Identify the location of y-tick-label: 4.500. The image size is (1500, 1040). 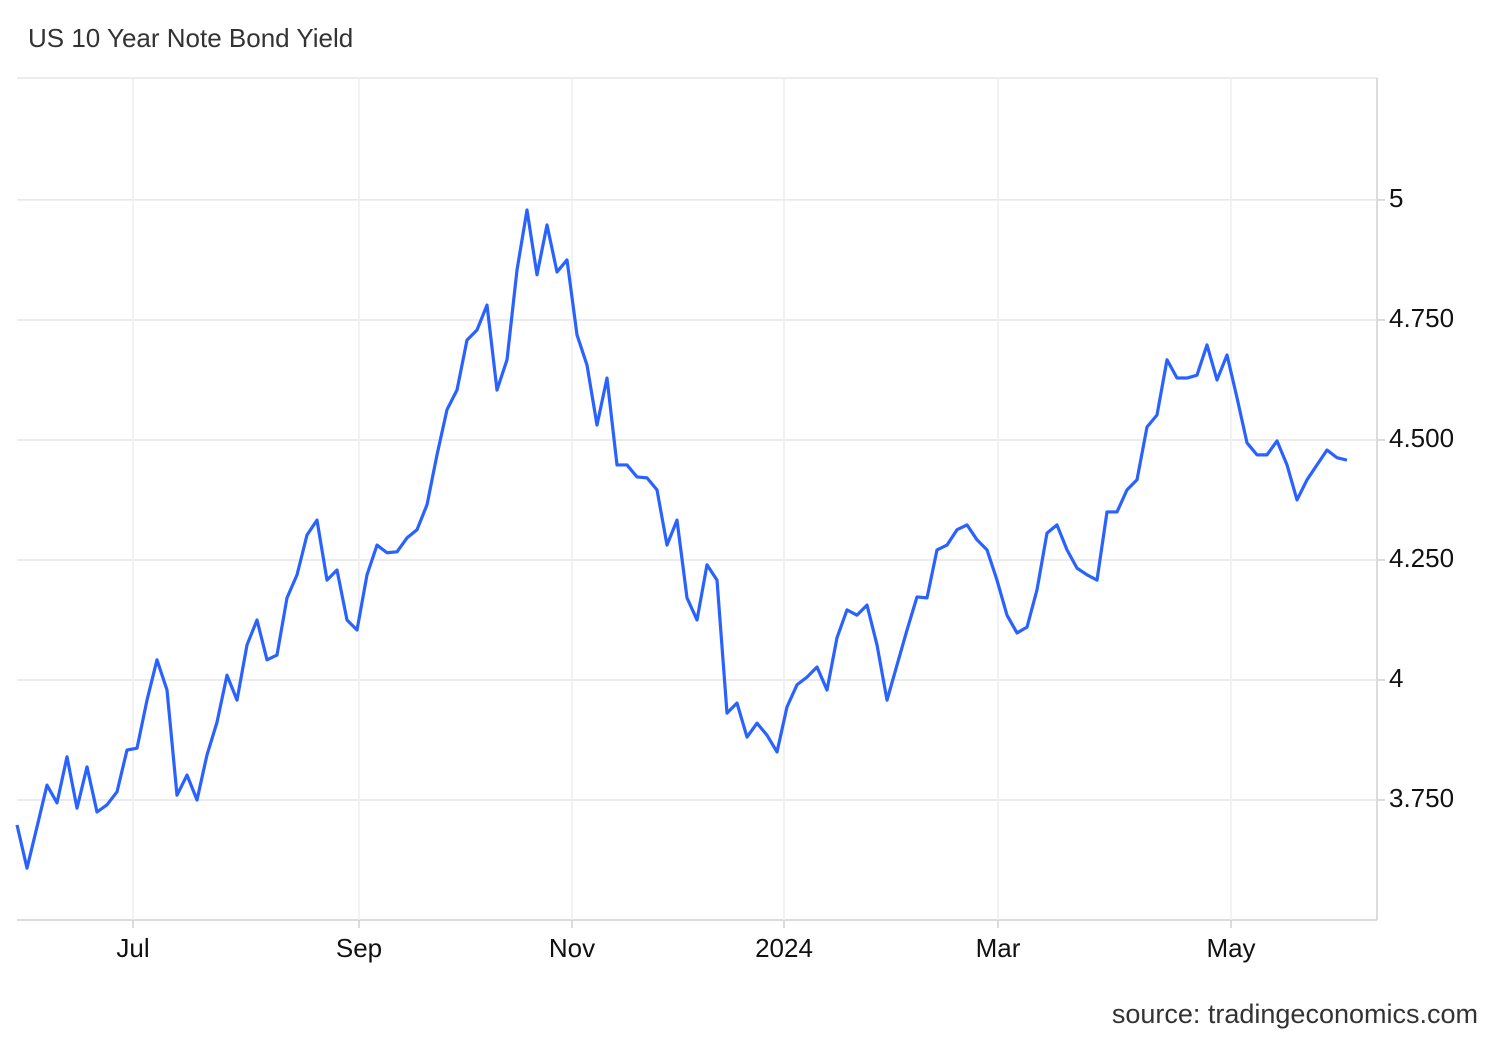
(1421, 438).